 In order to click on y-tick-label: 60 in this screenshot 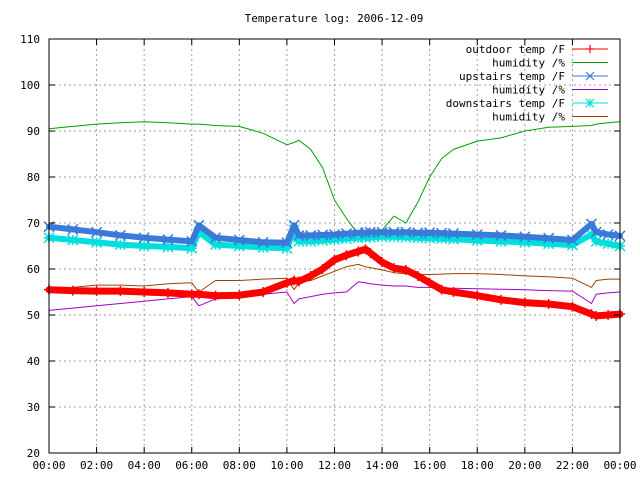, I will do `click(33, 269)`.